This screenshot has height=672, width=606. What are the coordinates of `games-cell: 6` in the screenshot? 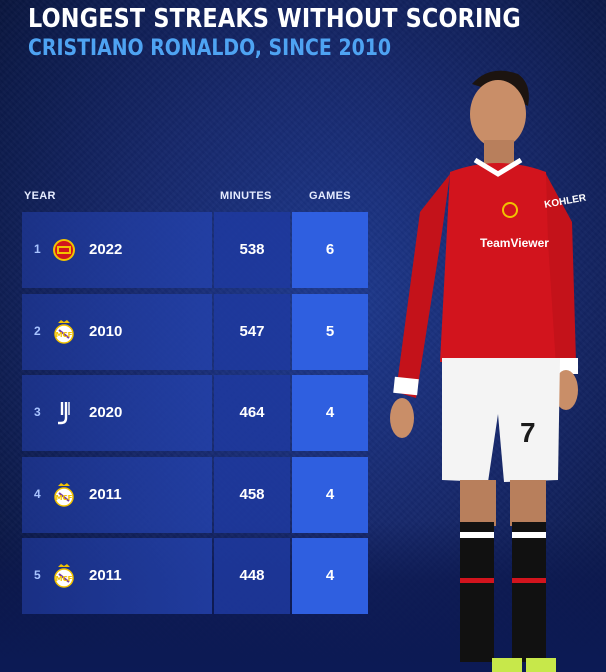 It's located at (330, 250).